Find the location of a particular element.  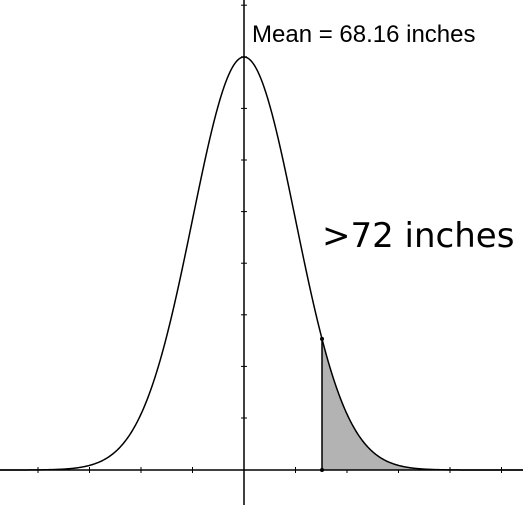

cutoff-curve-point is located at coordinates (322, 338).